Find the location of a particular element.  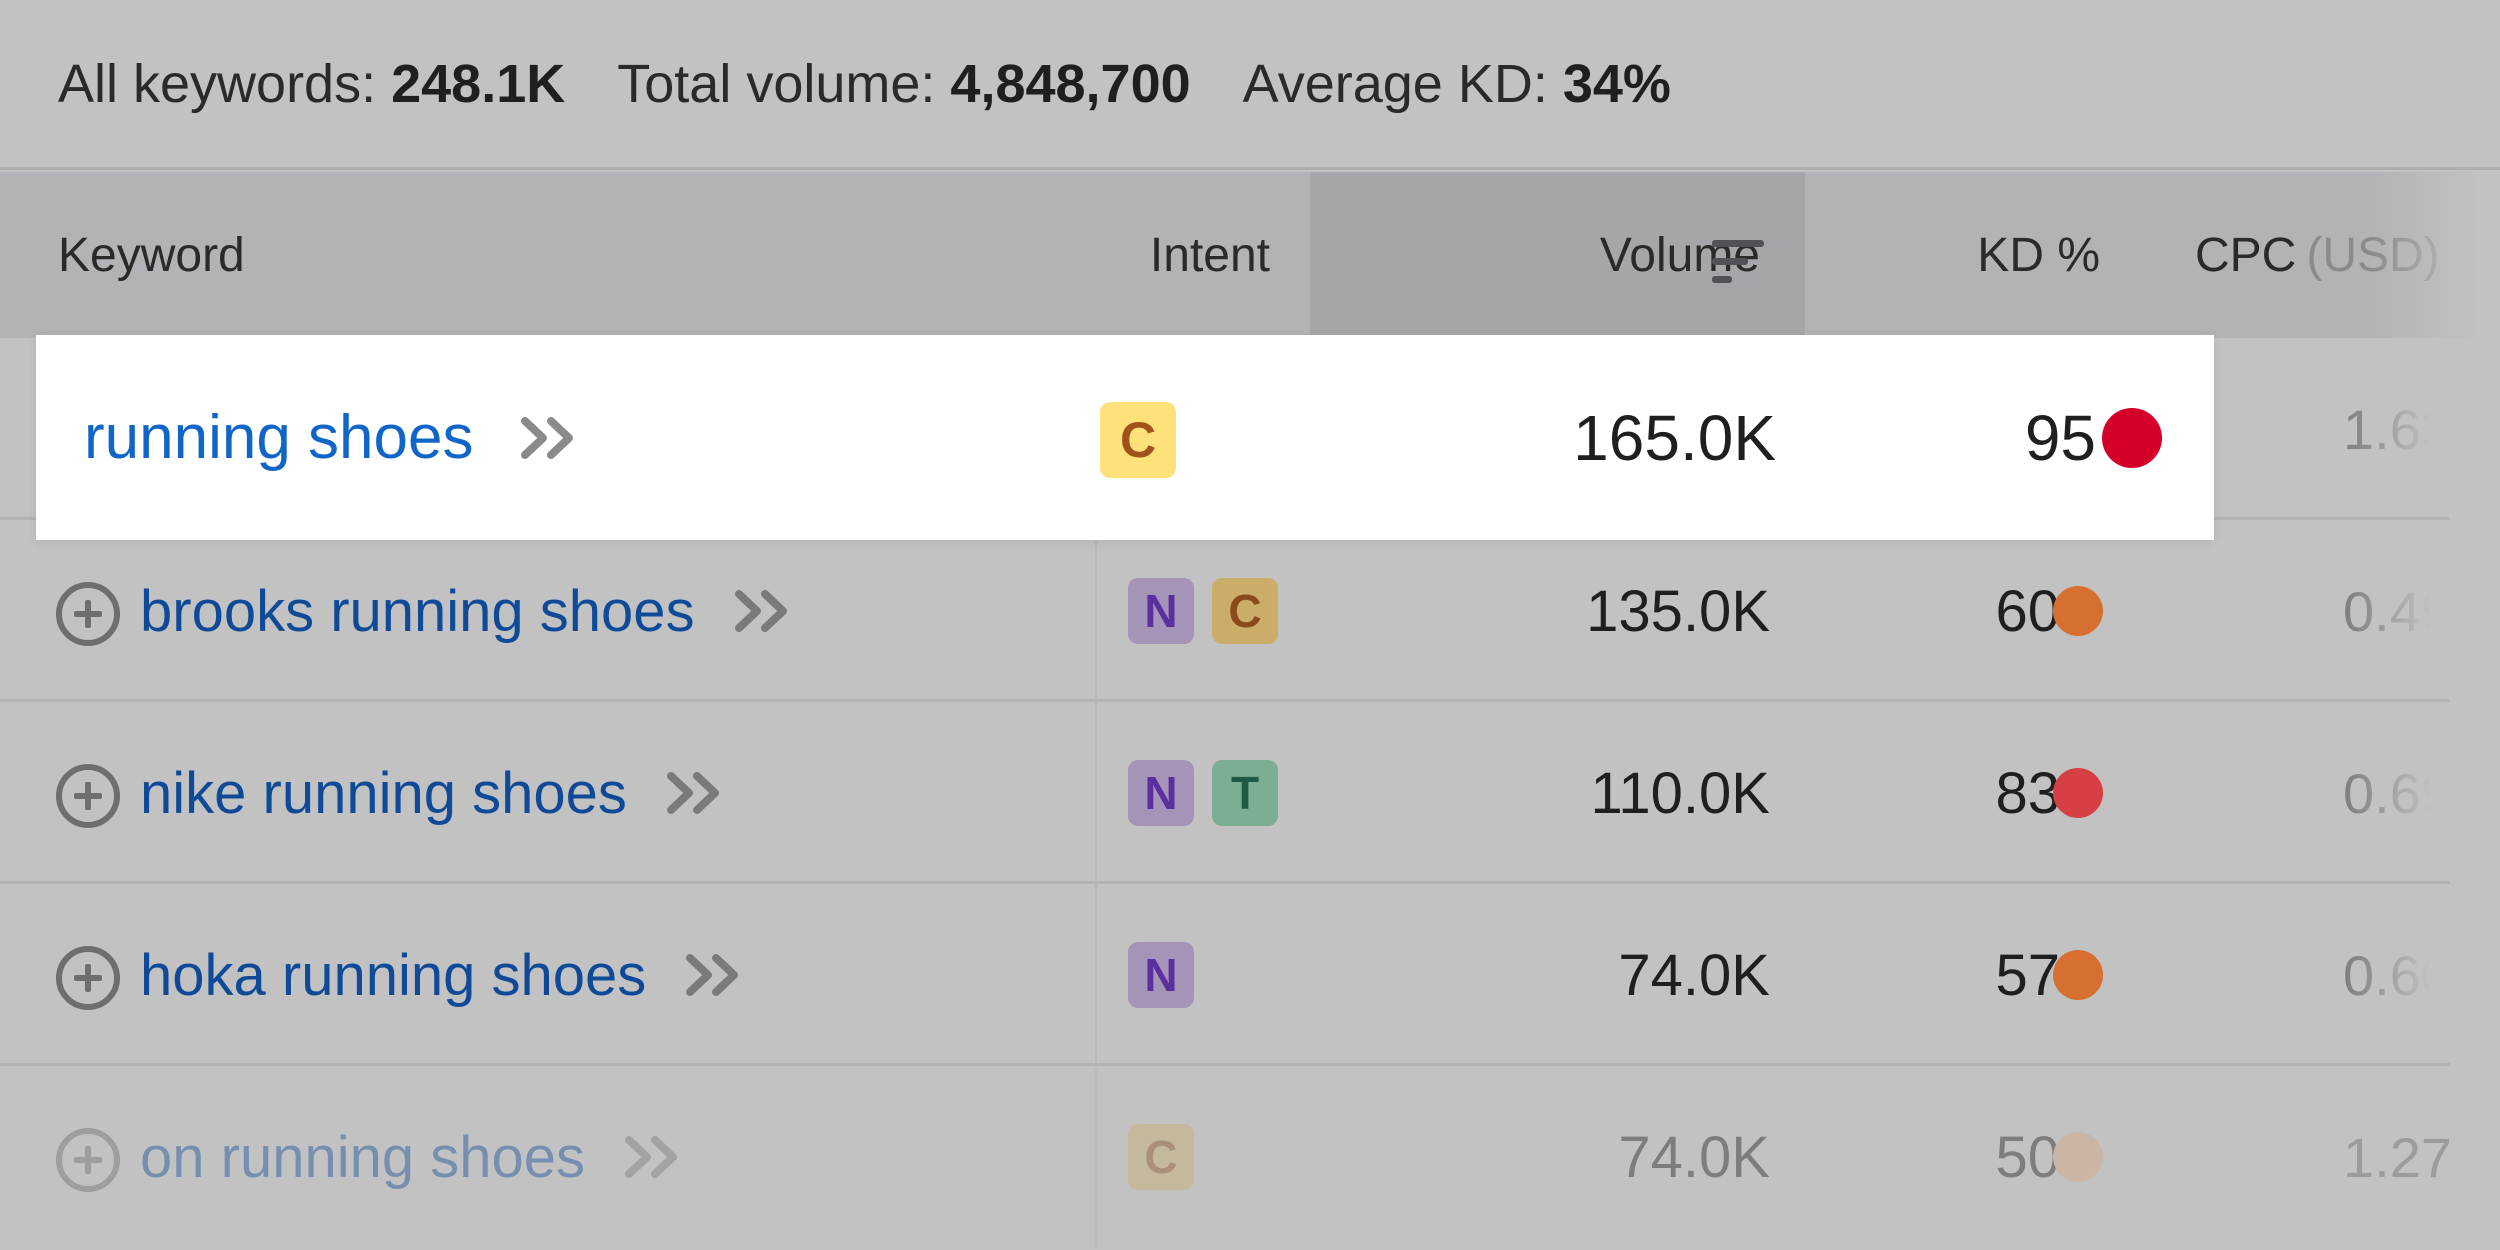

keyword-text: running shoes is located at coordinates (279, 437).